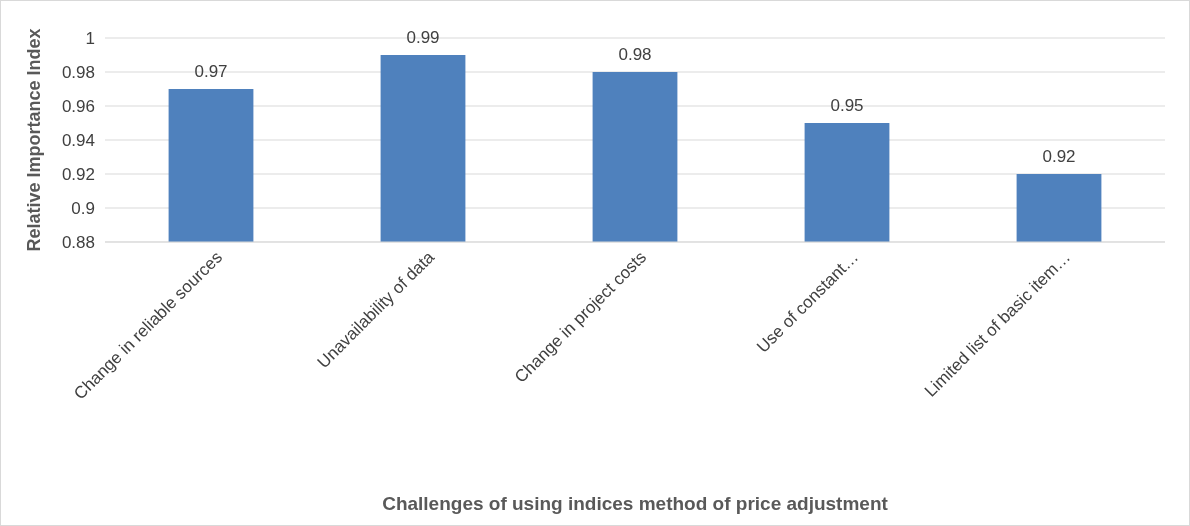  Describe the element at coordinates (211, 71) in the screenshot. I see `data-label: 0.97` at that location.